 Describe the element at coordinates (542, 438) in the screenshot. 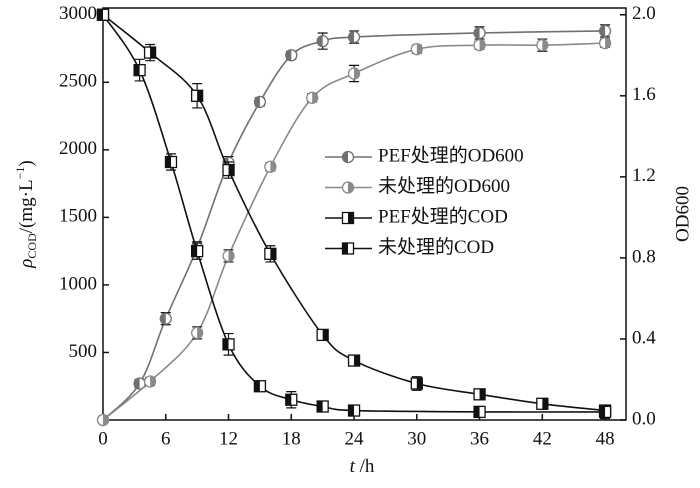

I see `x-tick-label: 42` at that location.